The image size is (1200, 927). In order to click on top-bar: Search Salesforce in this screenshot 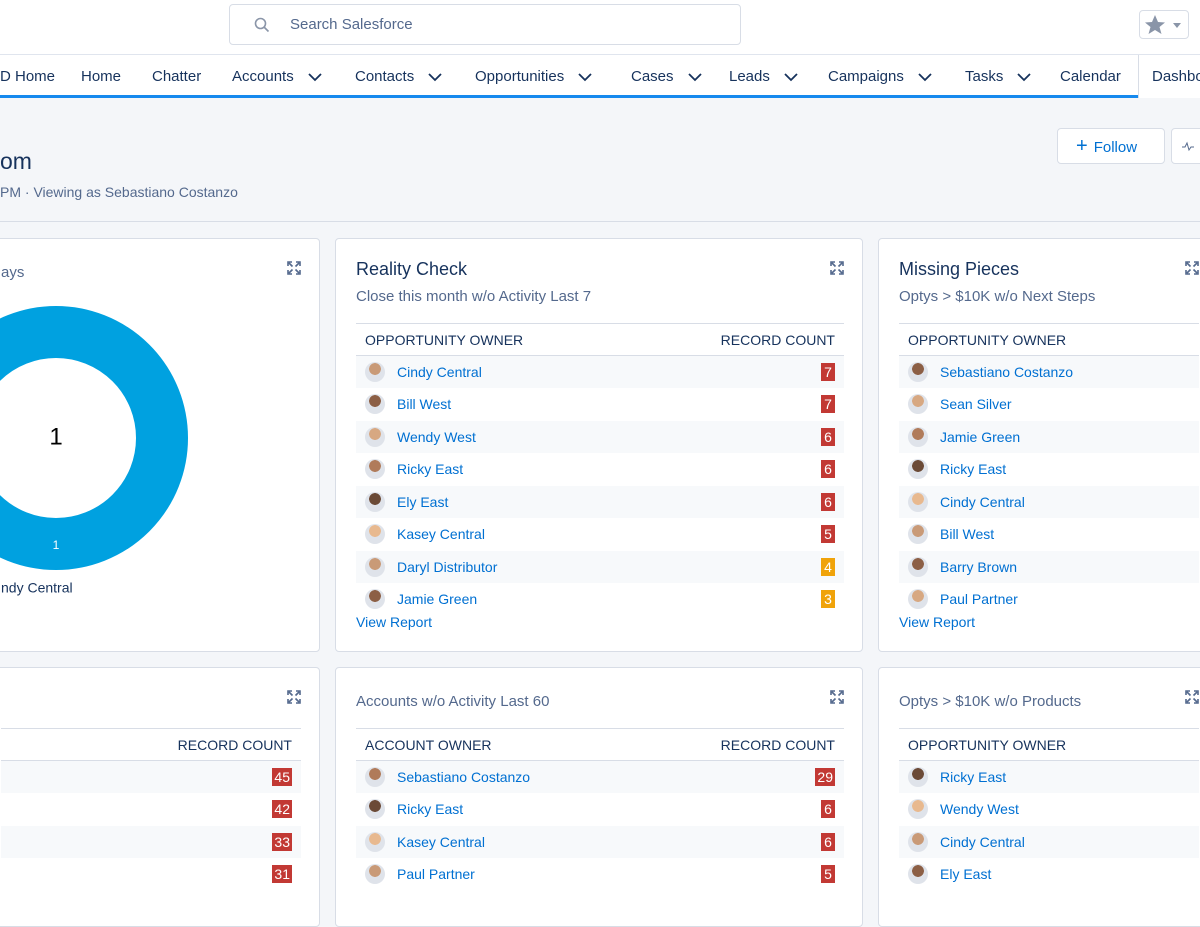, I will do `click(600, 27)`.